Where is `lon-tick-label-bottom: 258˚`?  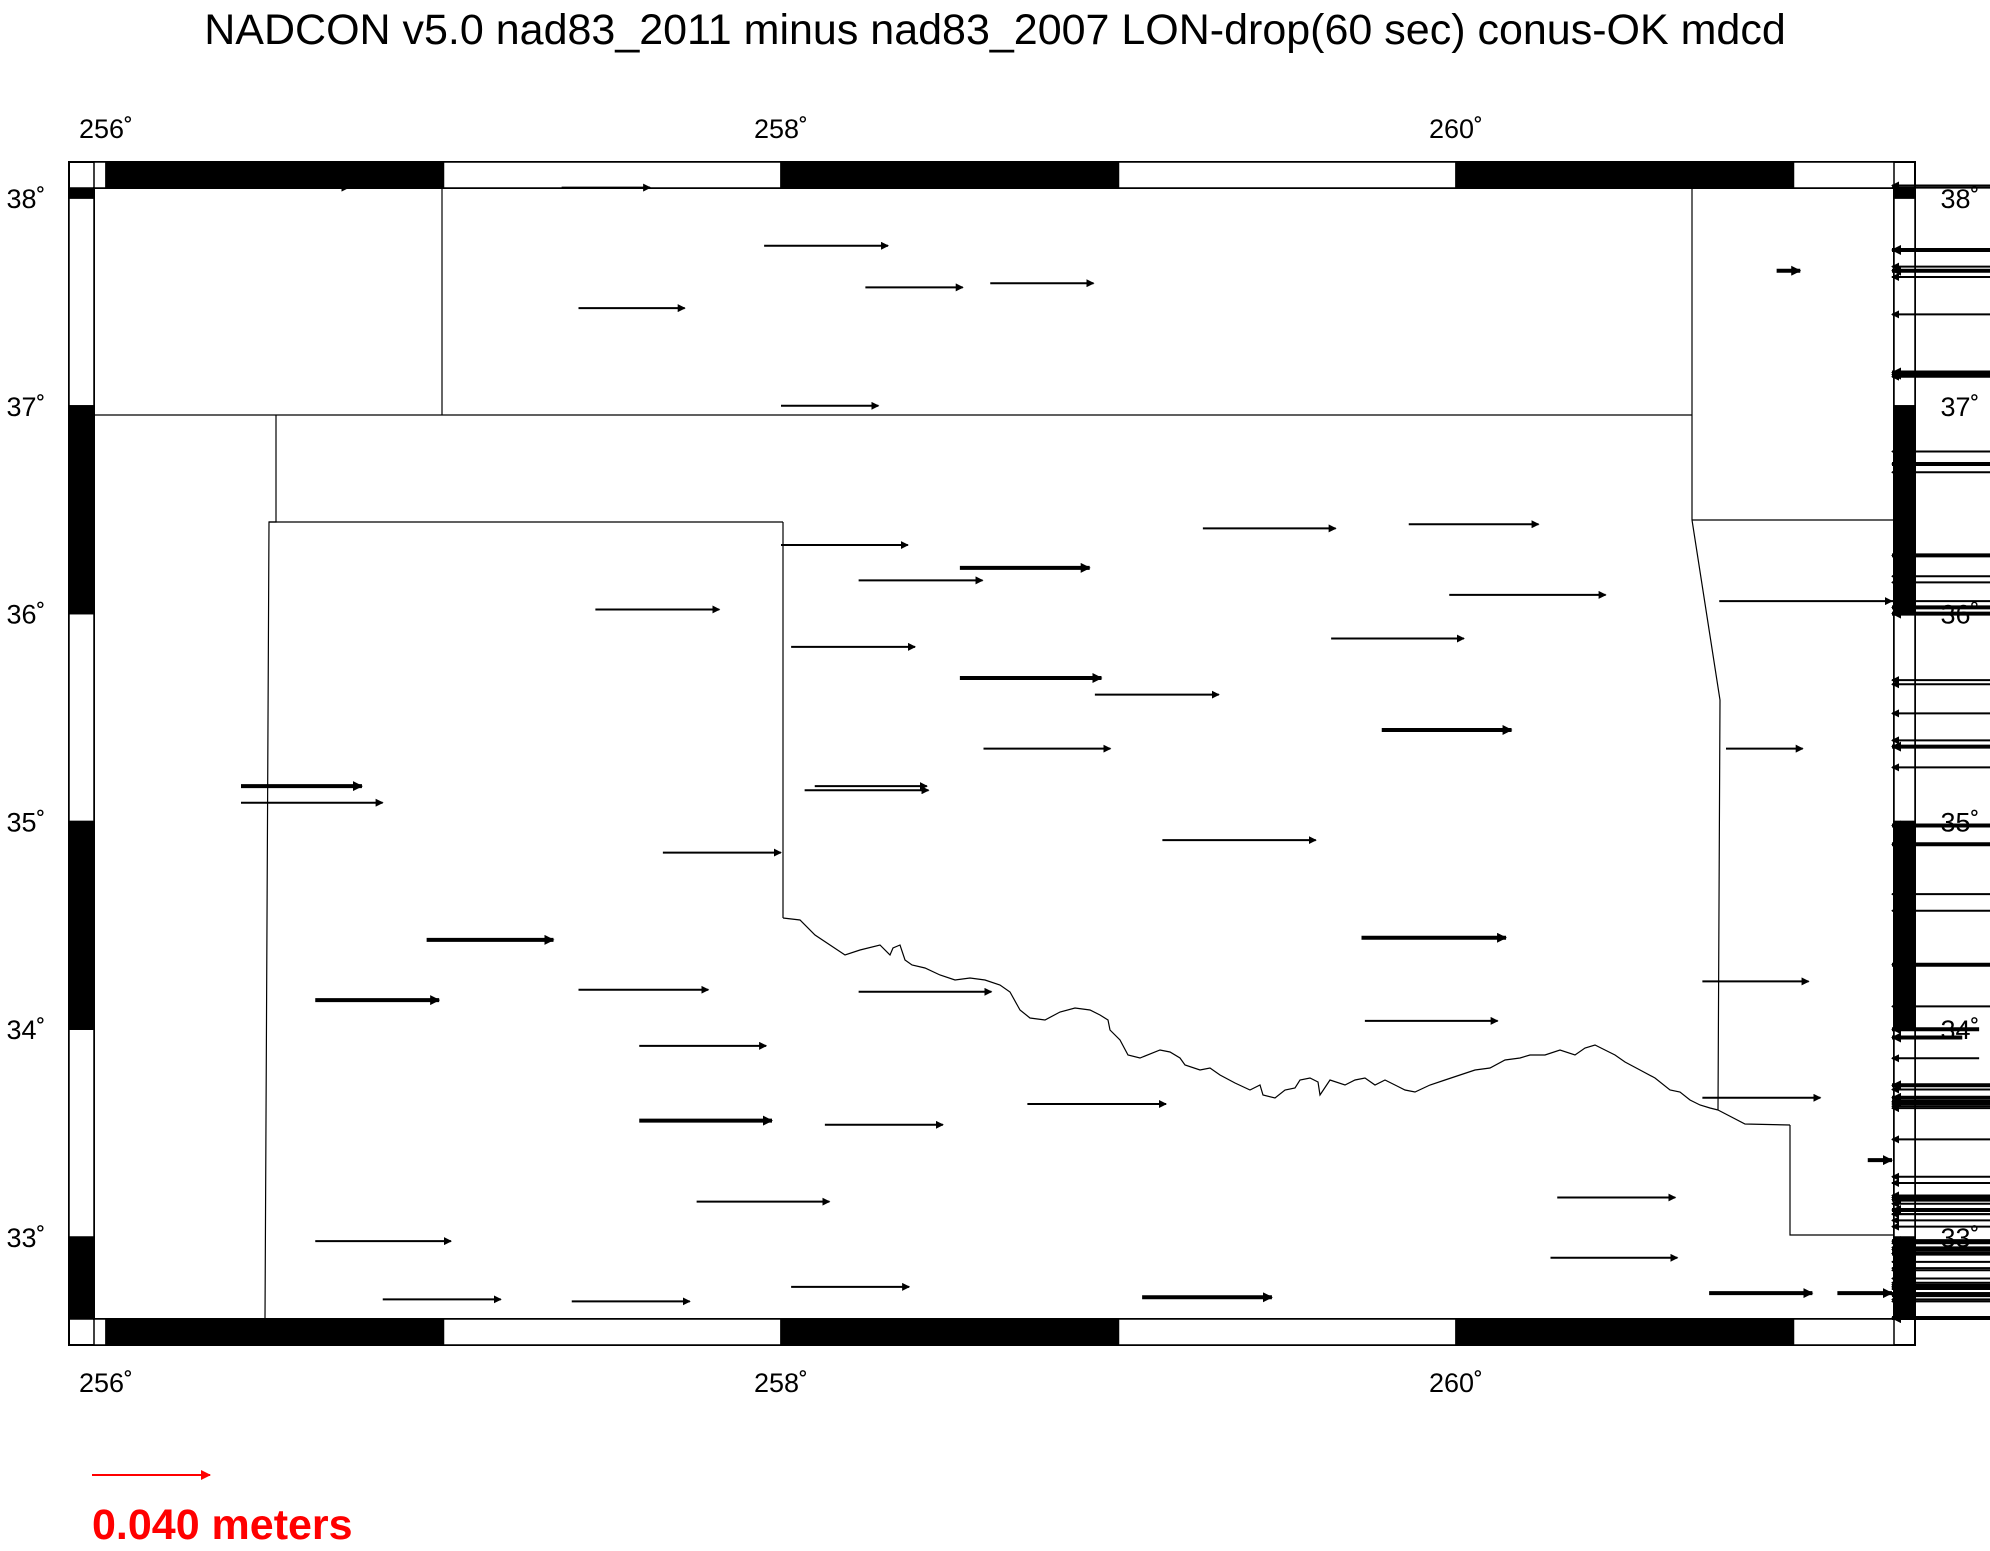 lon-tick-label-bottom: 258˚ is located at coordinates (781, 1383).